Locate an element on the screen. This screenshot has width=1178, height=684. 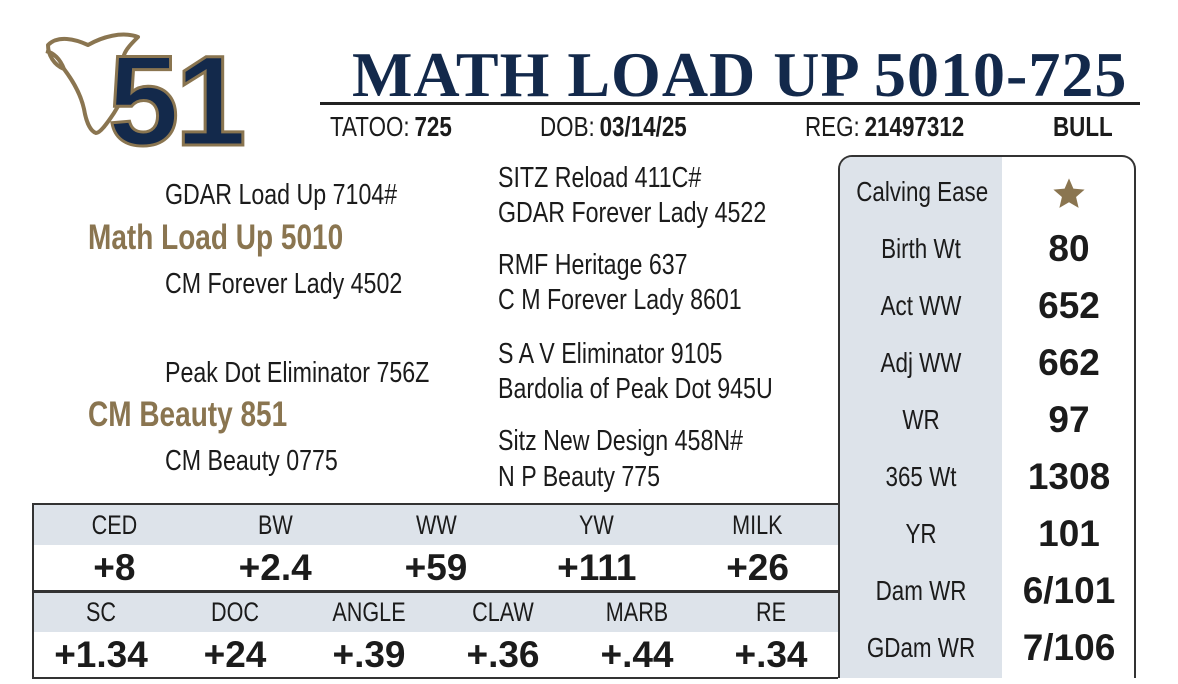
epd-value: +8 is located at coordinates (114, 567).